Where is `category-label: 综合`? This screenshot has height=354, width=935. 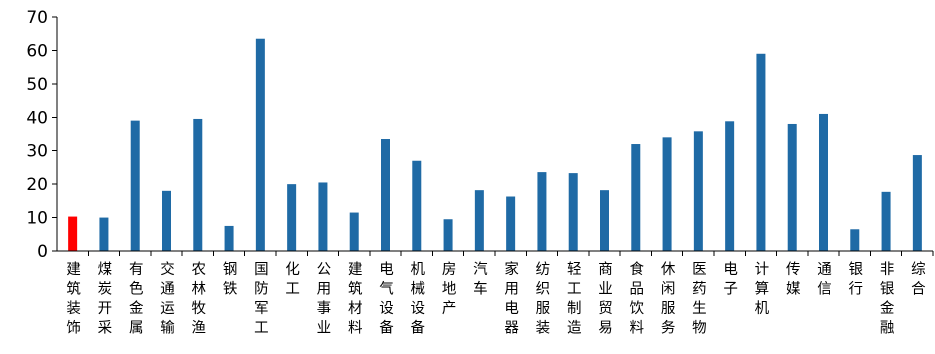
category-label: 综合 is located at coordinates (918, 279).